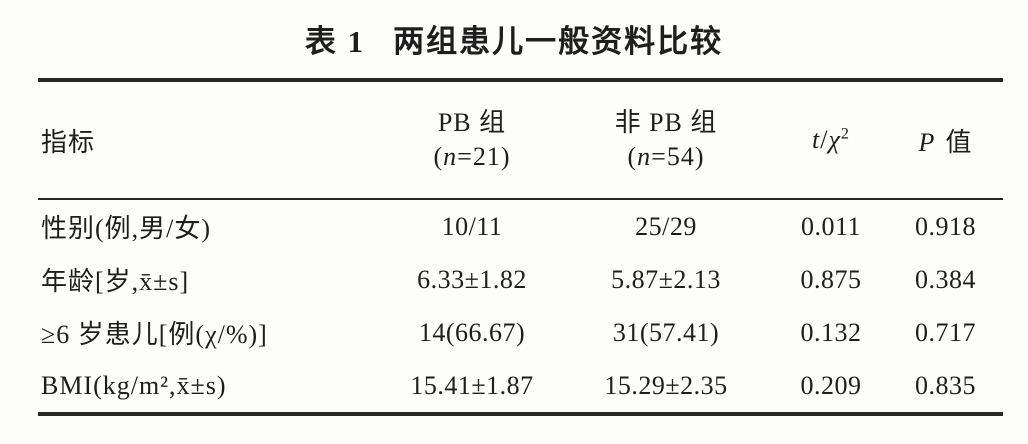 This screenshot has width=1028, height=444. I want to click on non-pb-value: 15.29±2.35, so click(666, 385).